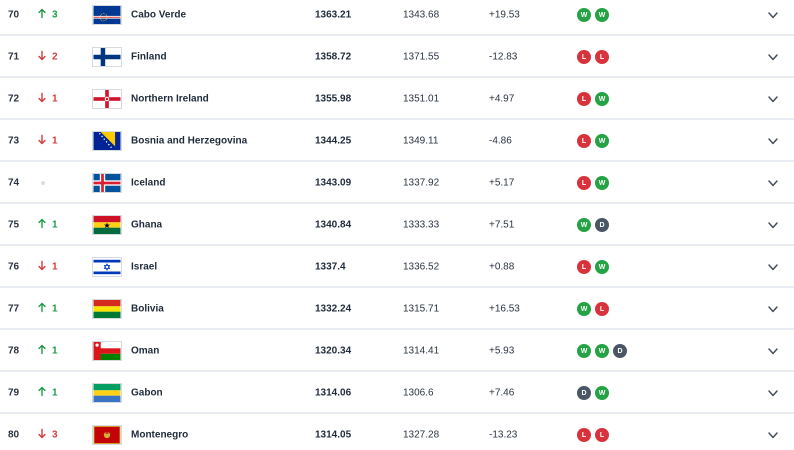 This screenshot has width=794, height=450. What do you see at coordinates (170, 99) in the screenshot?
I see `team-name: Northern Ireland` at bounding box center [170, 99].